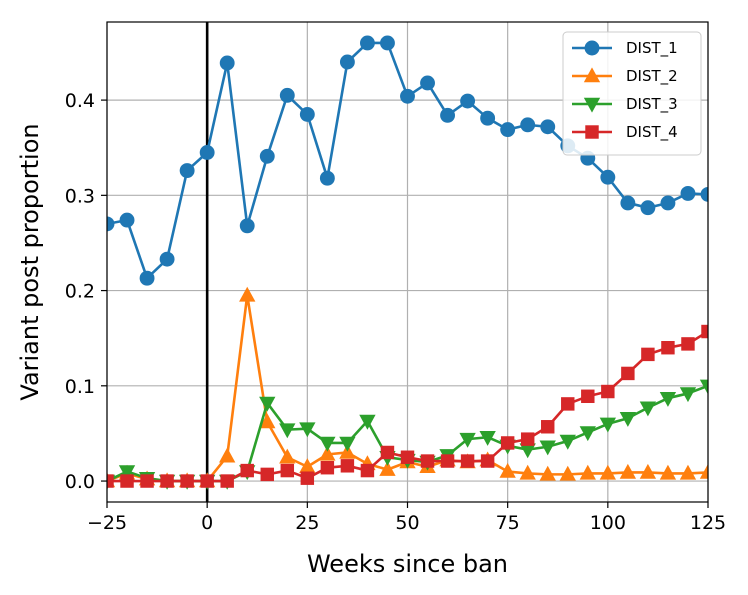 This screenshot has width=748, height=595. What do you see at coordinates (508, 523) in the screenshot?
I see `x-tick-label: 75` at bounding box center [508, 523].